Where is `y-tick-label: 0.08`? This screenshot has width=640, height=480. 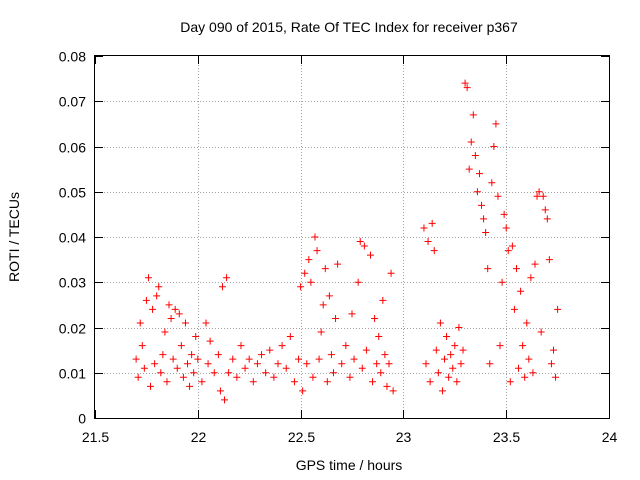
y-tick-label: 0.08 is located at coordinates (72, 57).